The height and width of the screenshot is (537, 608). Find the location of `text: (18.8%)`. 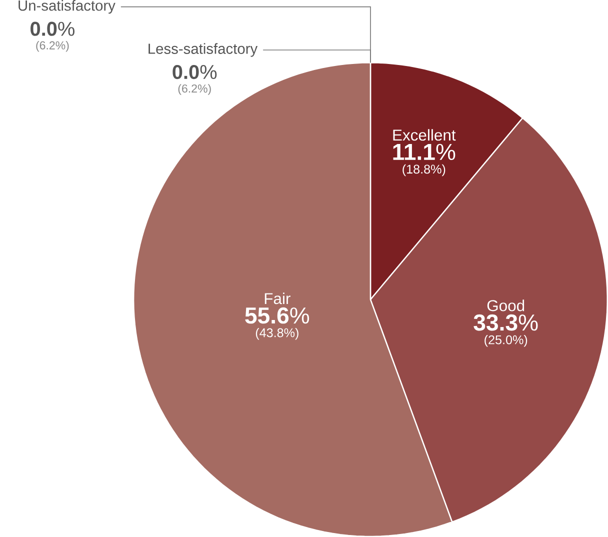

text: (18.8%) is located at coordinates (424, 170).